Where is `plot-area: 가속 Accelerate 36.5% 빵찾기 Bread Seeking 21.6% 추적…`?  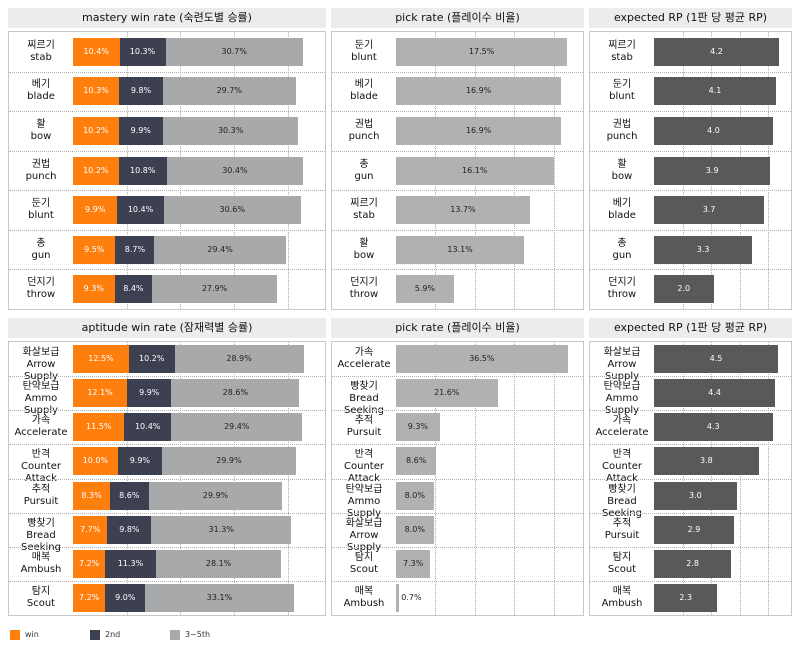 plot-area: 가속 Accelerate 36.5% 빵찾기 Bread Seeking 21.6% 추적… is located at coordinates (457, 478).